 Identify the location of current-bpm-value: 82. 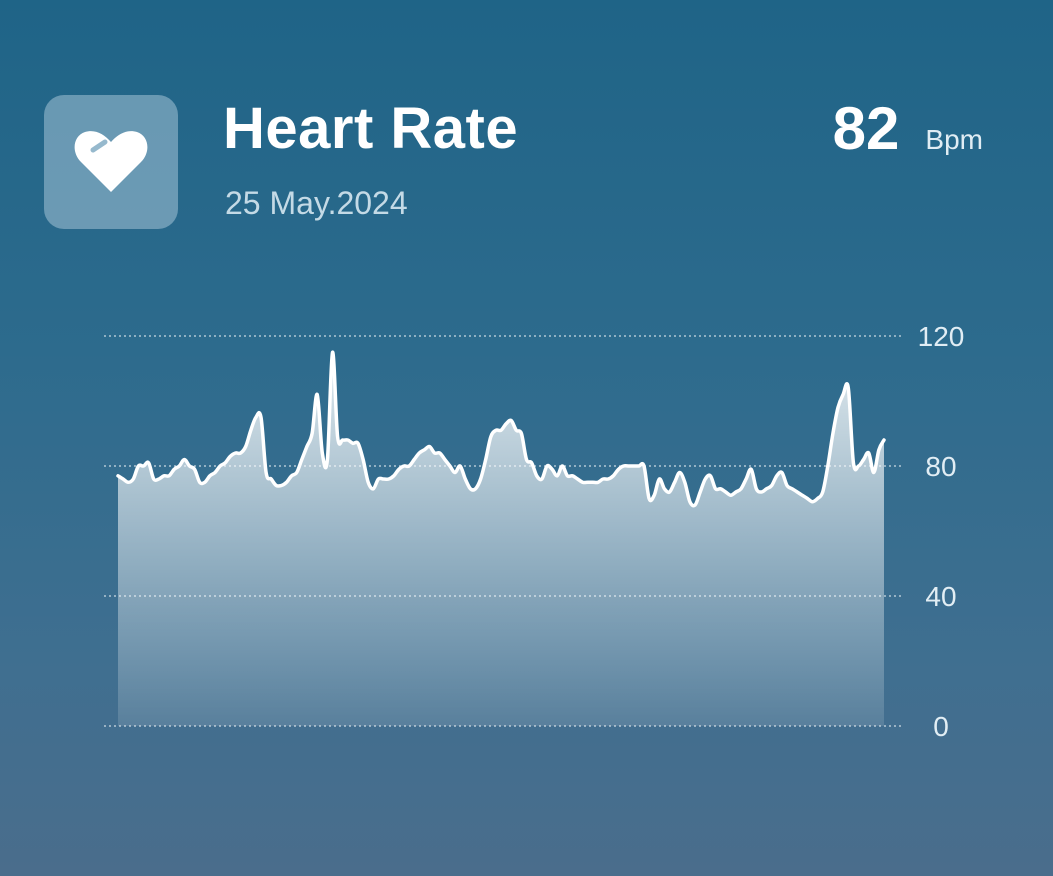
(866, 128).